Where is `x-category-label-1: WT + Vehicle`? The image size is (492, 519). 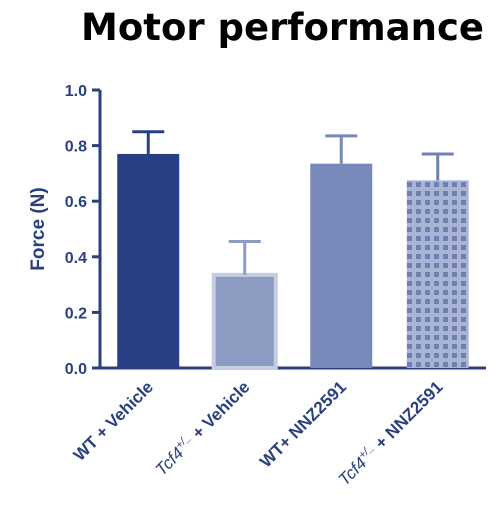
x-category-label-1: WT + Vehicle is located at coordinates (113, 420).